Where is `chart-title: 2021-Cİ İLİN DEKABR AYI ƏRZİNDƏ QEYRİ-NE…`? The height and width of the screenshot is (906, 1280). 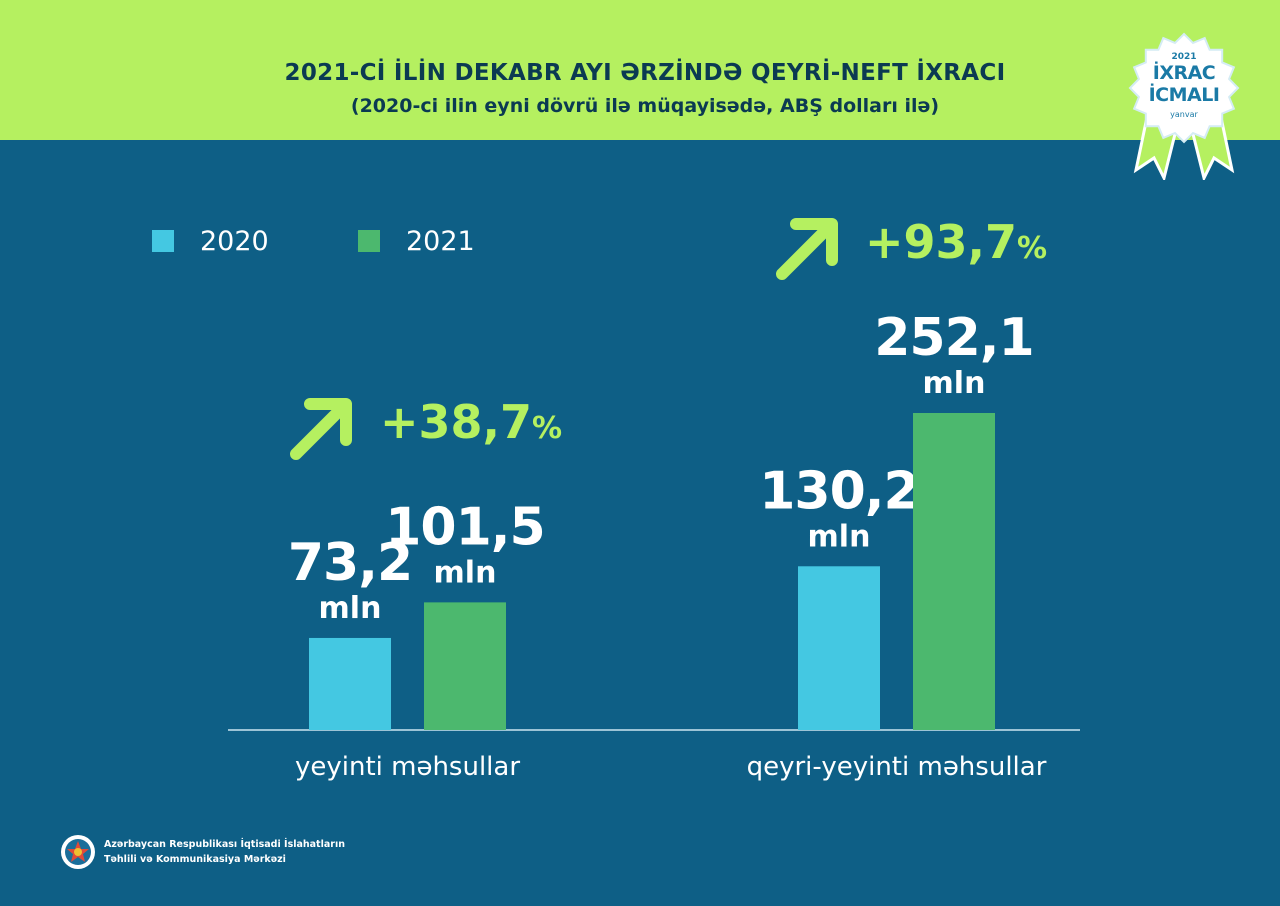 chart-title: 2021-Cİ İLİN DEKABR AYI ƏRZİNDƏ QEYRİ-NE… is located at coordinates (645, 73).